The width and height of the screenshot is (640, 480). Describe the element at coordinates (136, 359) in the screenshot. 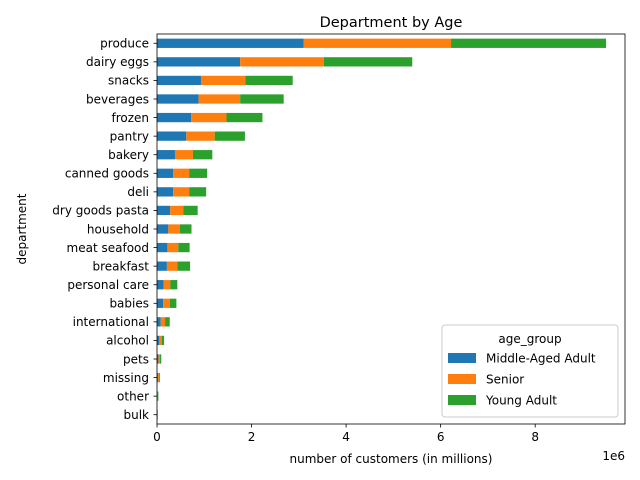

I see `y-tick-label: pets` at that location.